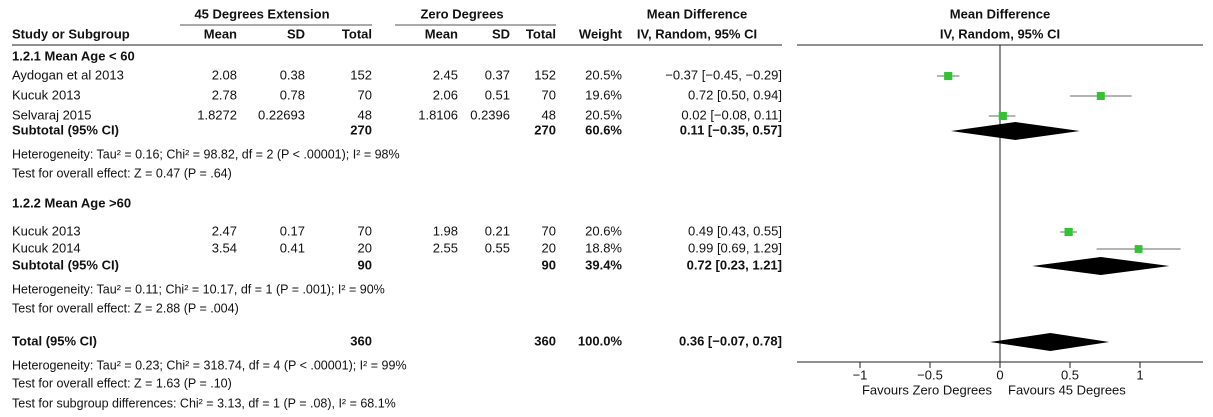 The width and height of the screenshot is (1213, 417). What do you see at coordinates (697, 13) in the screenshot?
I see `md-header: Mean Difference` at bounding box center [697, 13].